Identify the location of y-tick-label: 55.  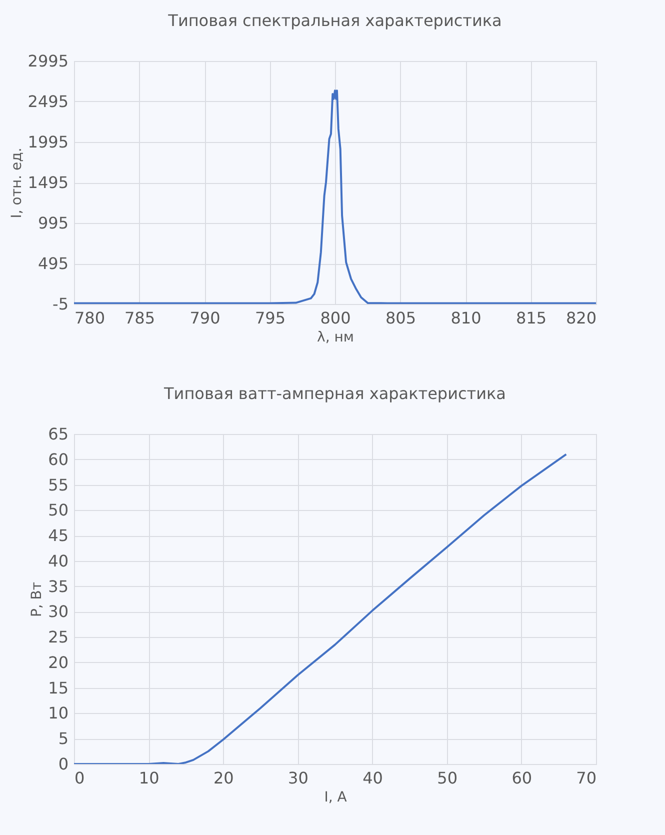
(58, 484).